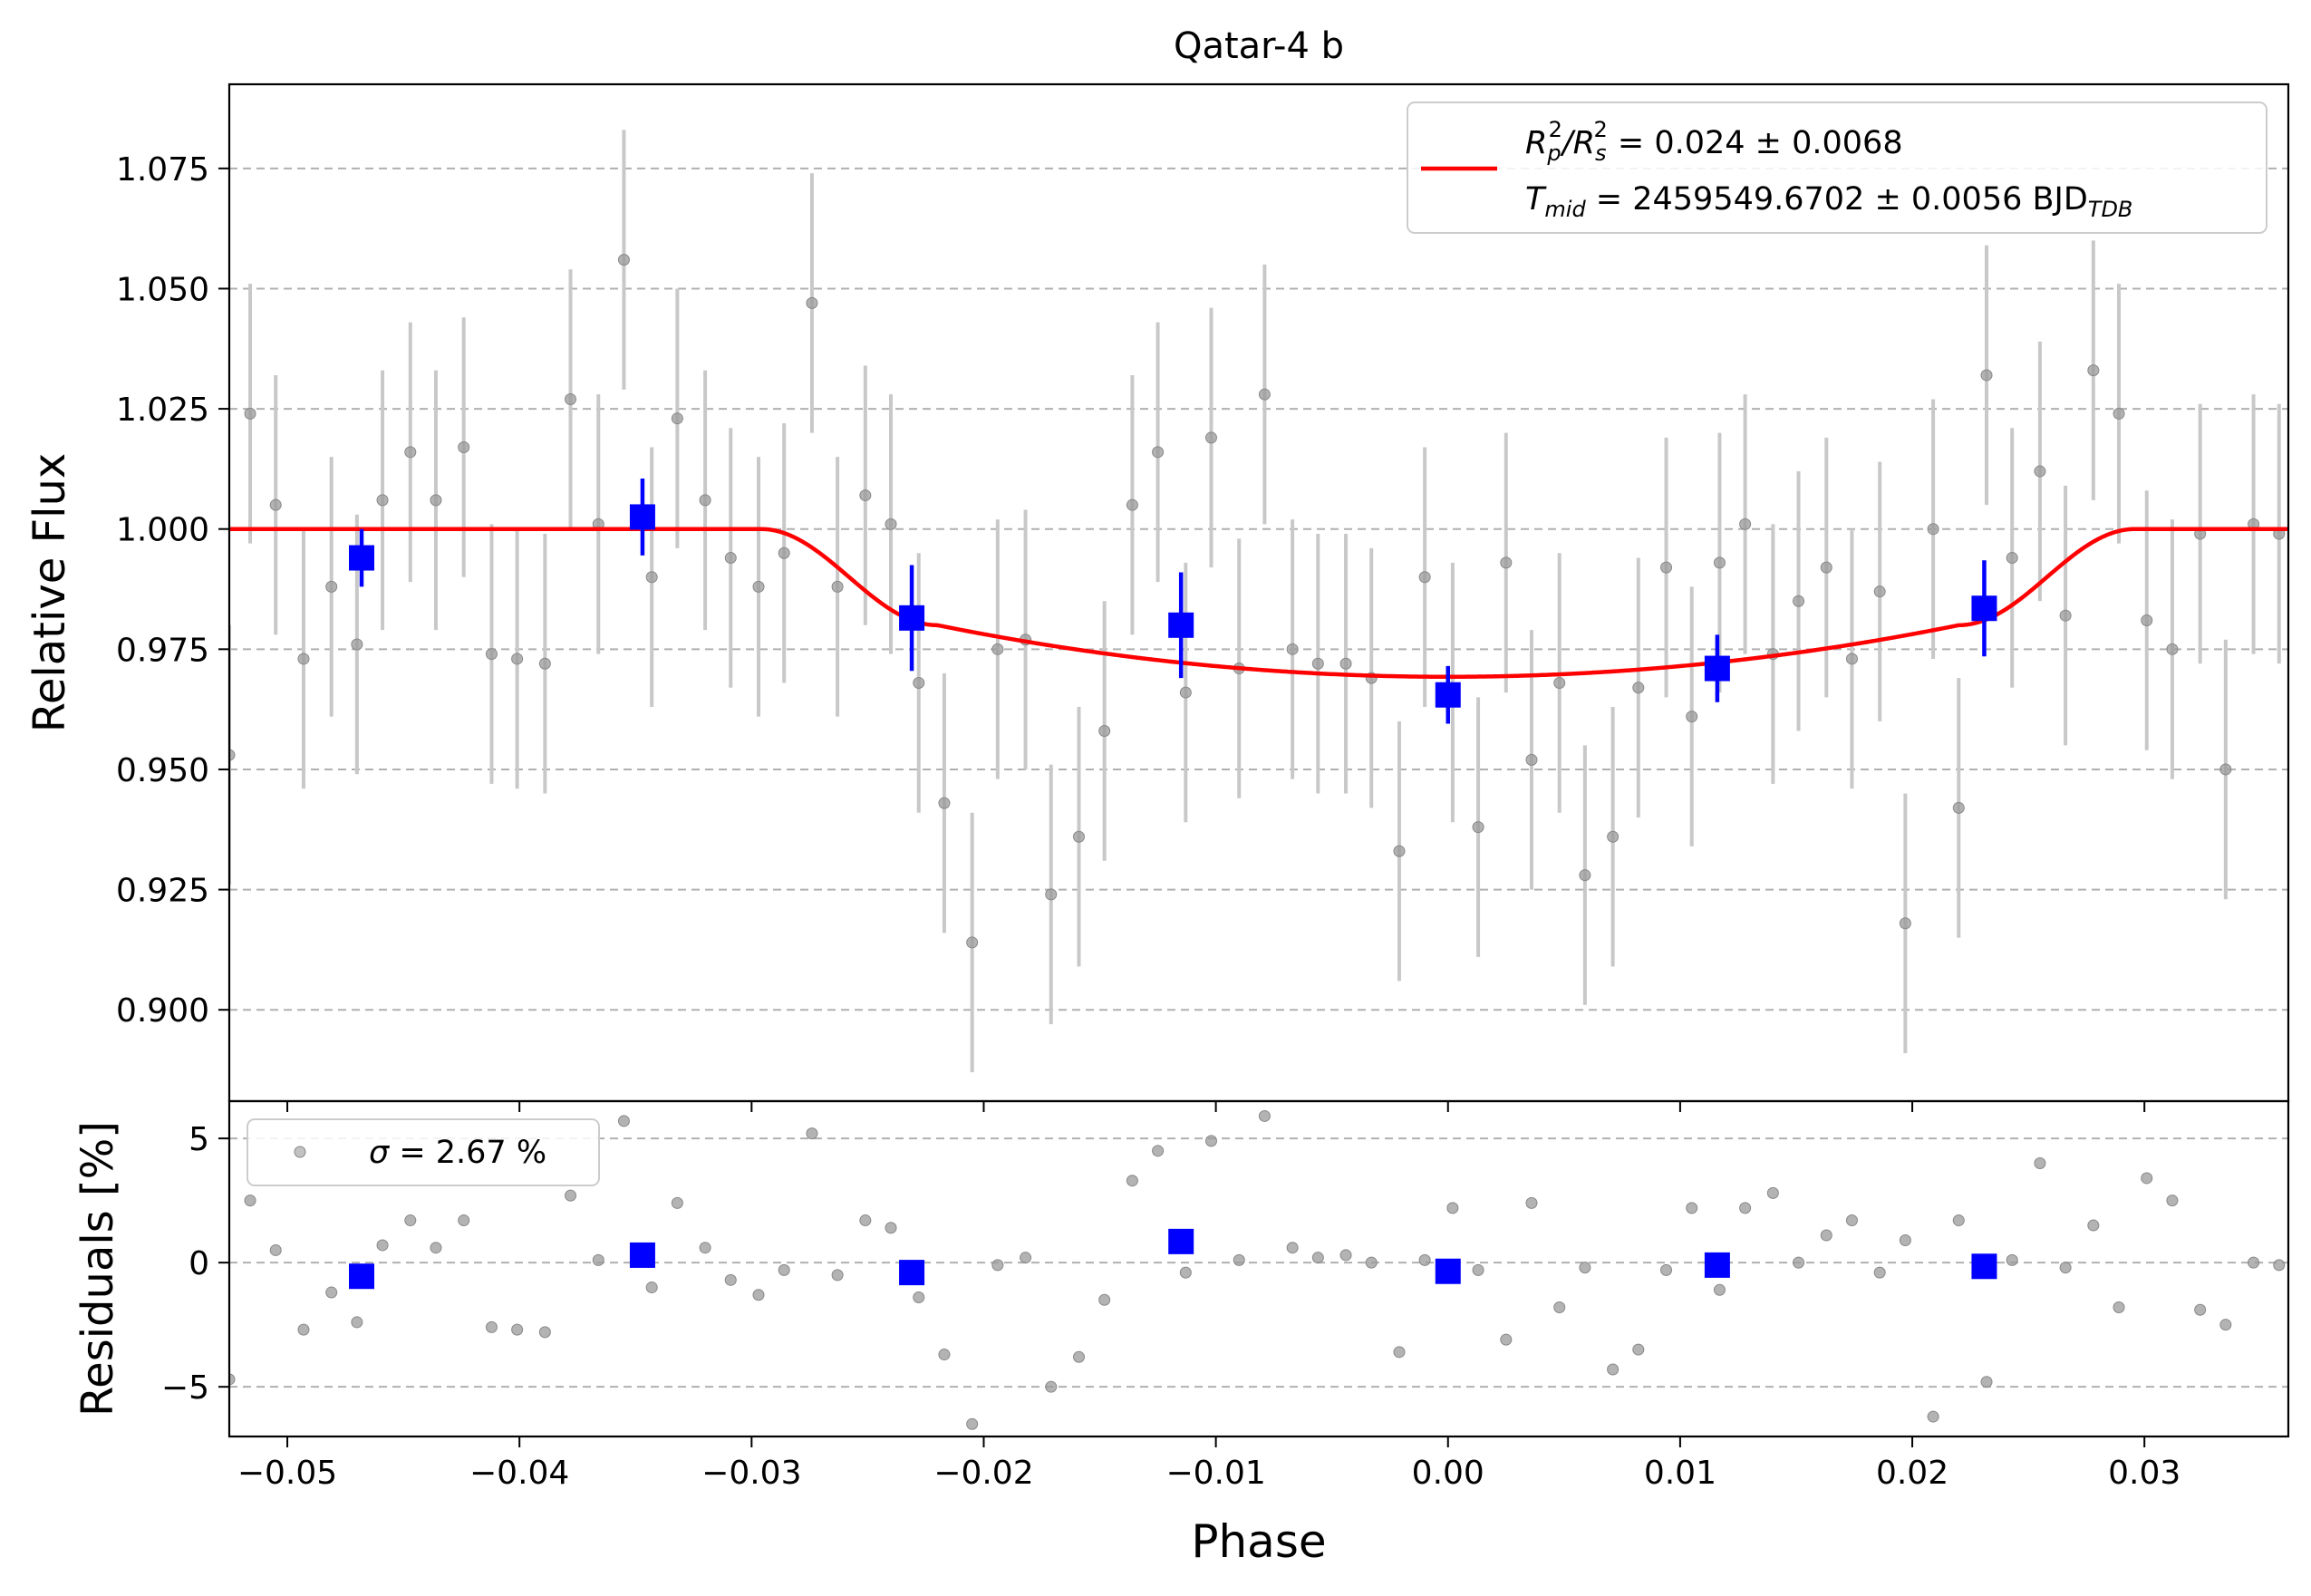 The image size is (2311, 1596). I want to click on residuals-legend: σ = 2.67 %, so click(424, 1152).